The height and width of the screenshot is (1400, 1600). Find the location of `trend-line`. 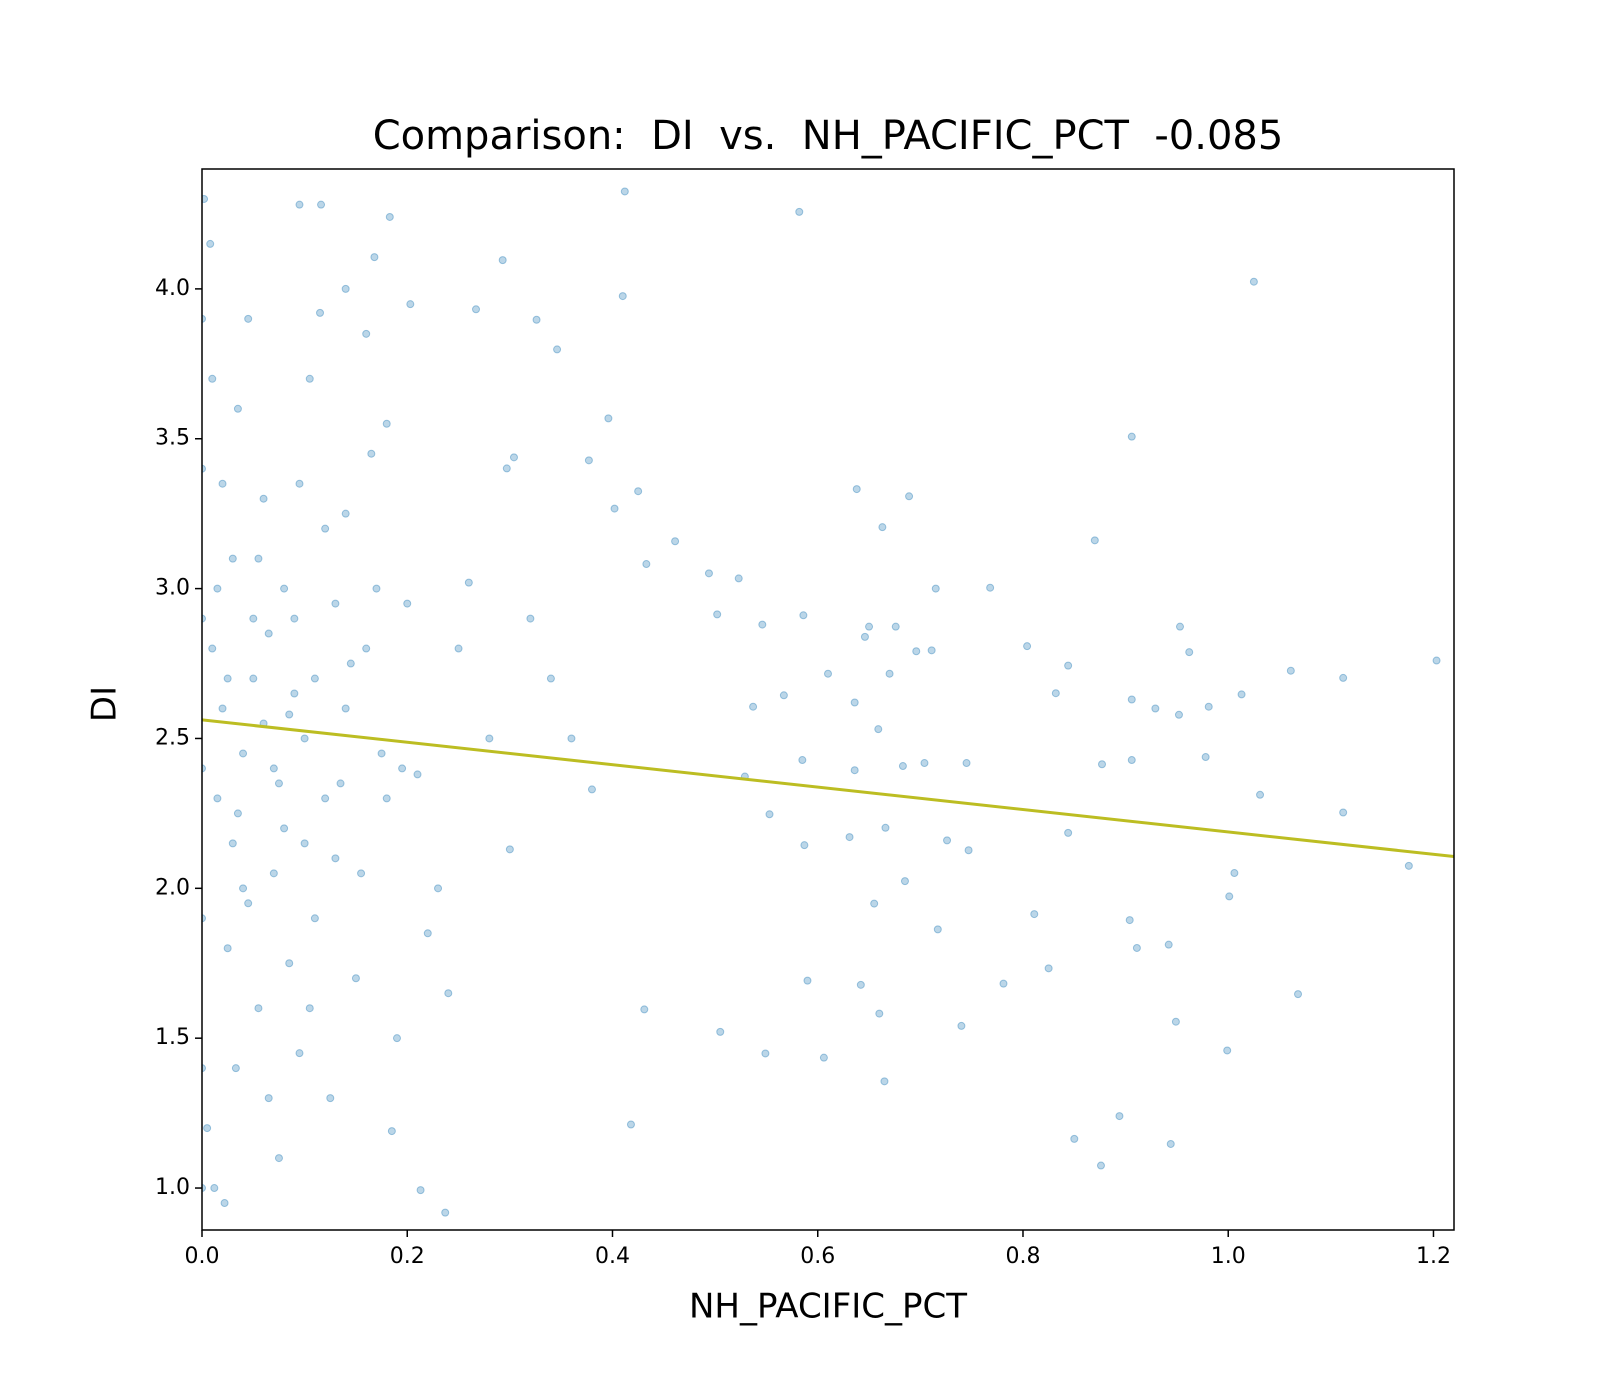

trend-line is located at coordinates (828, 788).